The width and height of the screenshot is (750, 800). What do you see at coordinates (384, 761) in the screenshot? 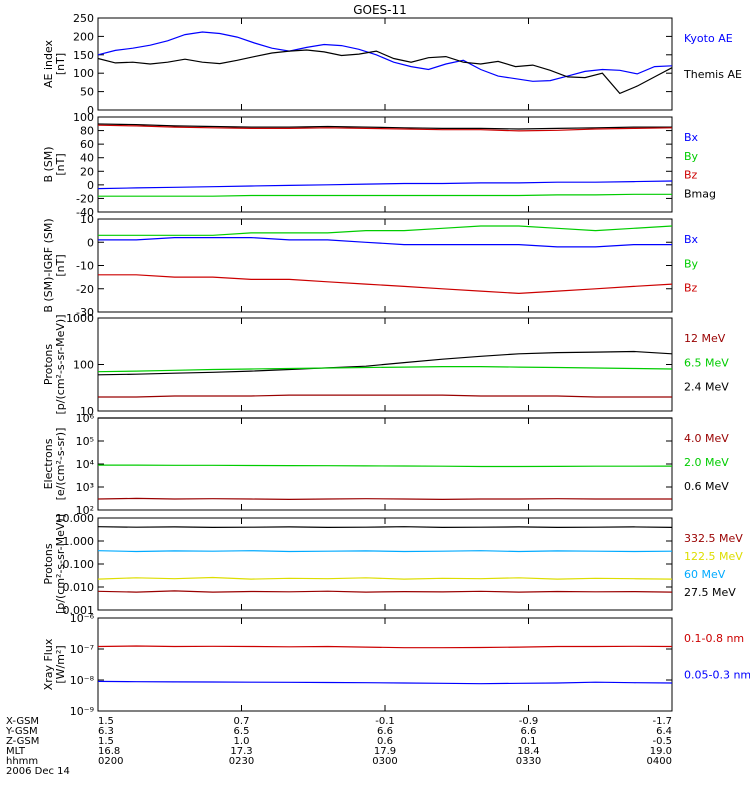
I see `ephemeris-value: 0300` at bounding box center [384, 761].